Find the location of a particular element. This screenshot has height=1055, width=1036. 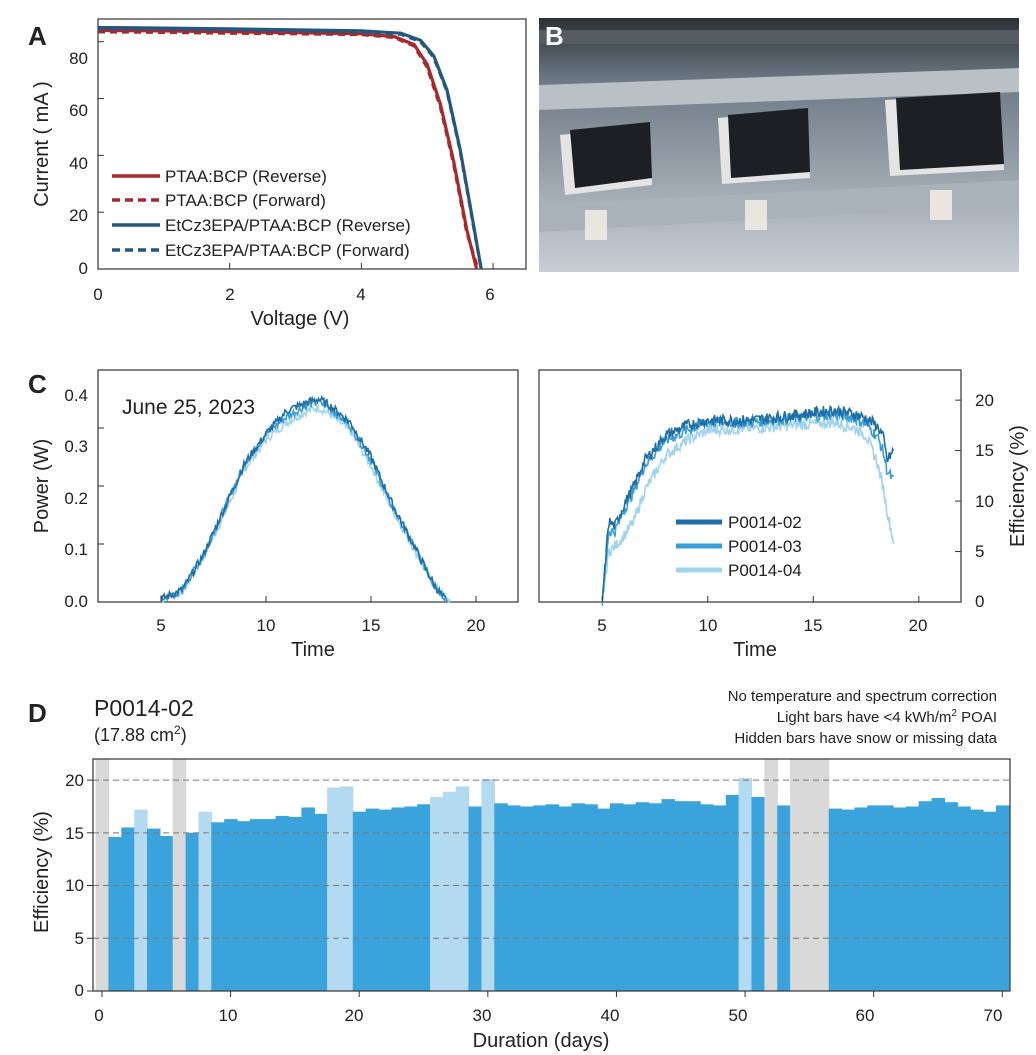

panel-c-label: C is located at coordinates (37, 384).